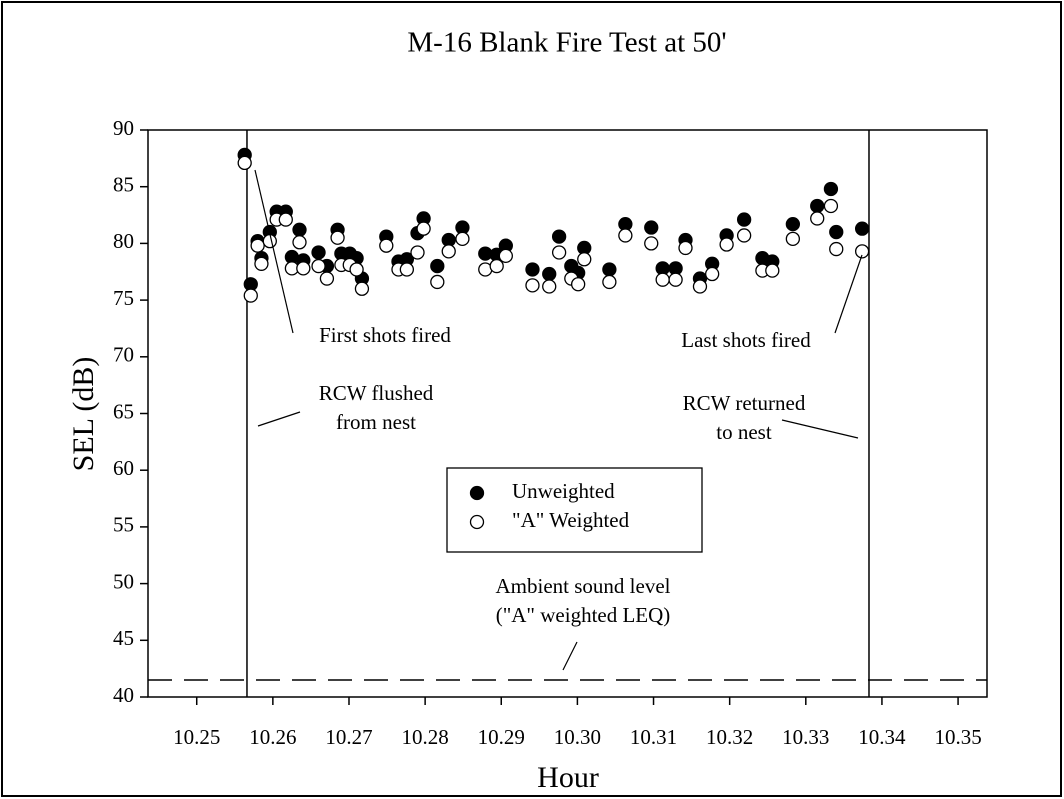 This screenshot has width=1064, height=799. What do you see at coordinates (805, 737) in the screenshot?
I see `x-tick-label: 10.33` at bounding box center [805, 737].